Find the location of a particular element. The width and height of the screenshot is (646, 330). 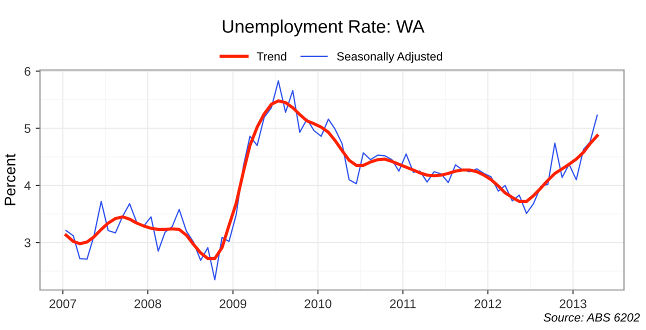

x-tick-label: 2009 is located at coordinates (233, 303).